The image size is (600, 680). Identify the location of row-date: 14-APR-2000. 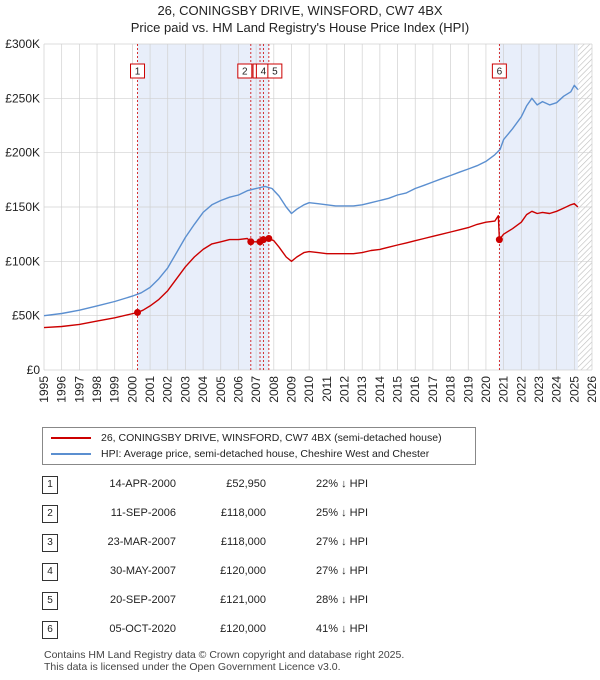
(142, 484).